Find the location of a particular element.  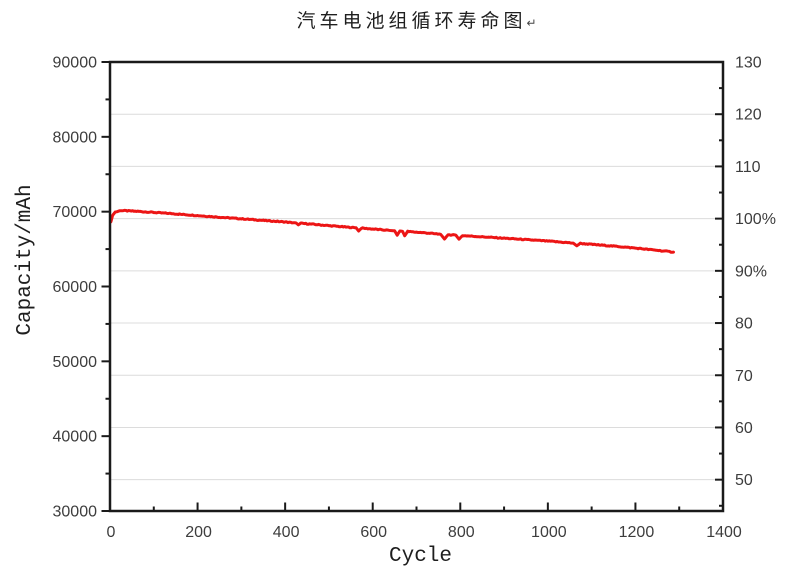

right-tick-label: 100% is located at coordinates (755, 219).